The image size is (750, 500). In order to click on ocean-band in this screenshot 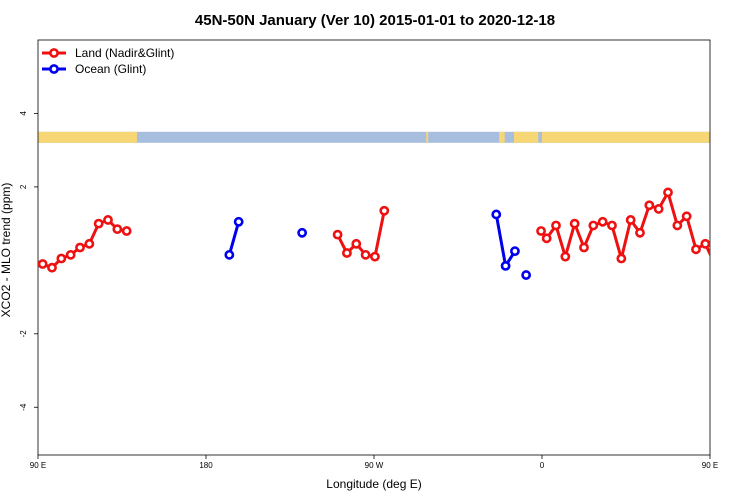, I will do `click(374, 137)`.